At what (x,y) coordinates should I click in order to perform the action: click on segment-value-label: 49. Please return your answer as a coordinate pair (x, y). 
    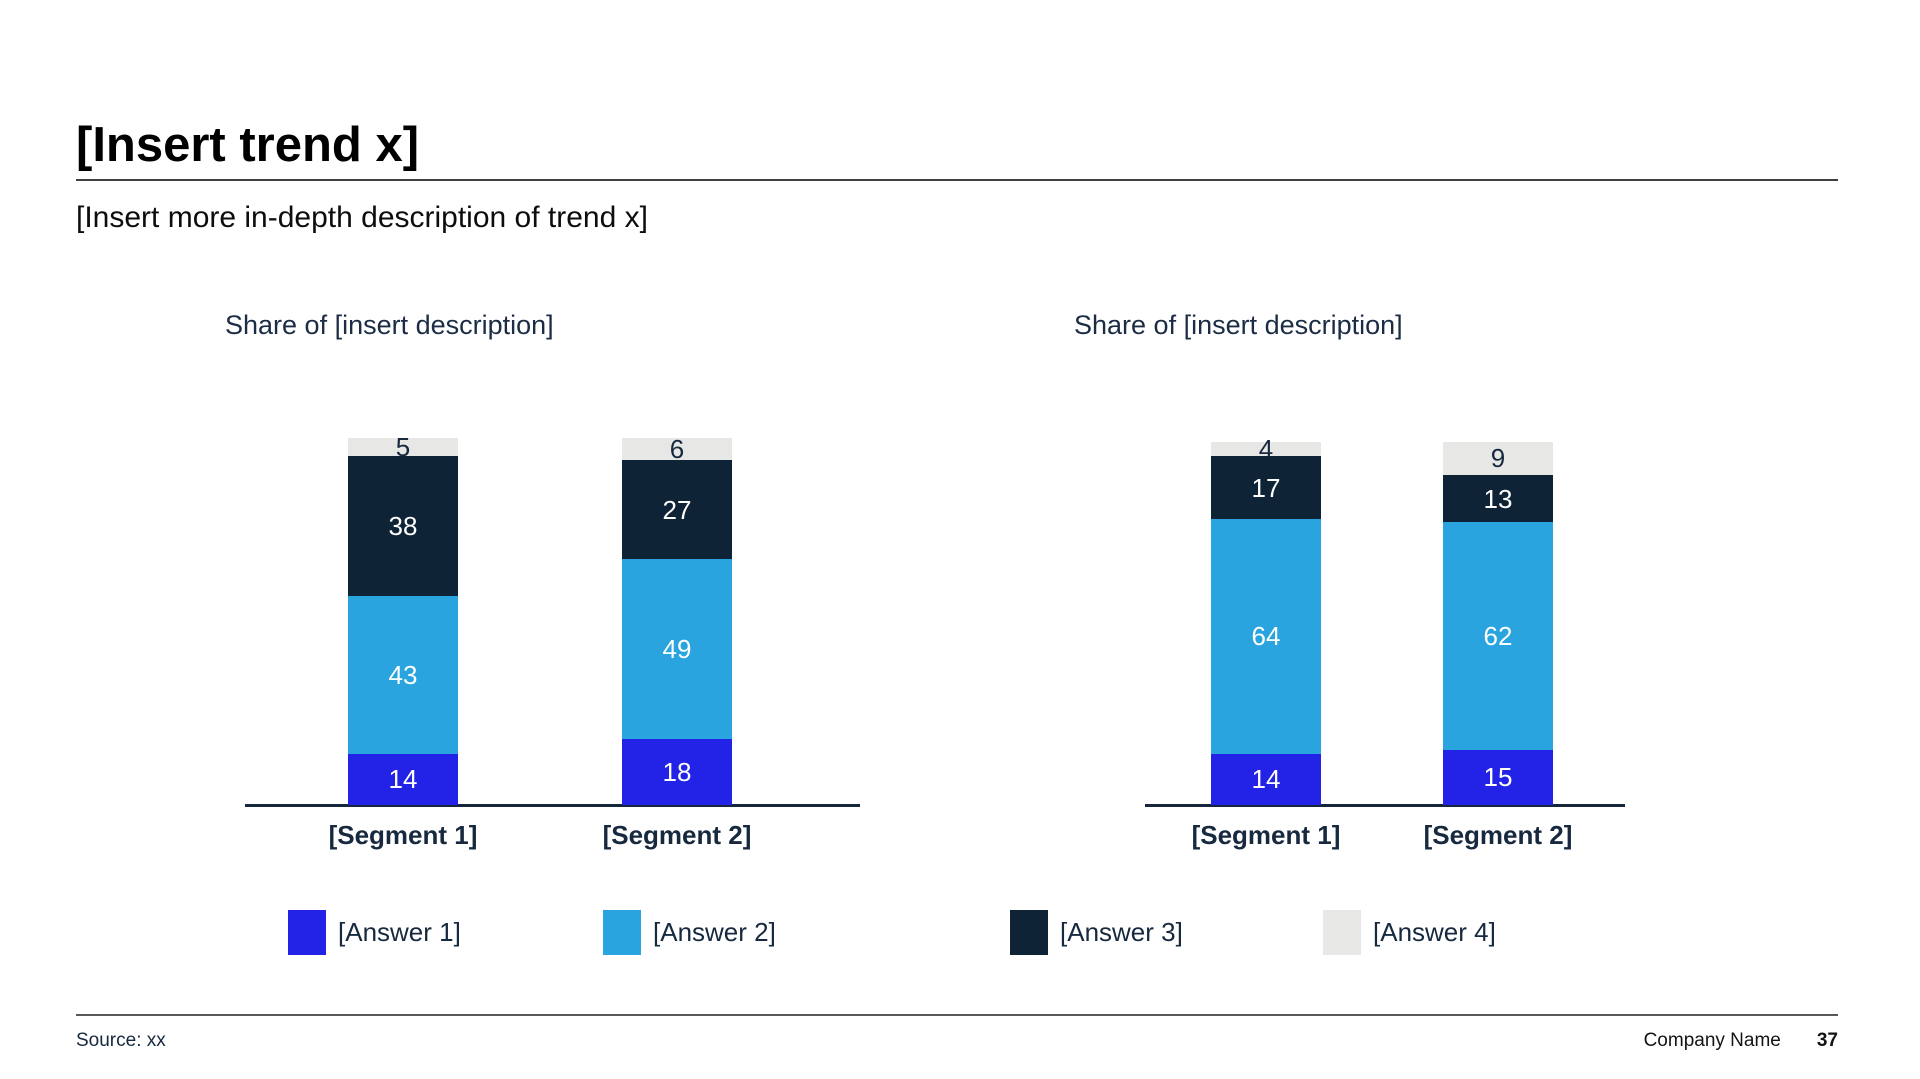
    Looking at the image, I should click on (677, 649).